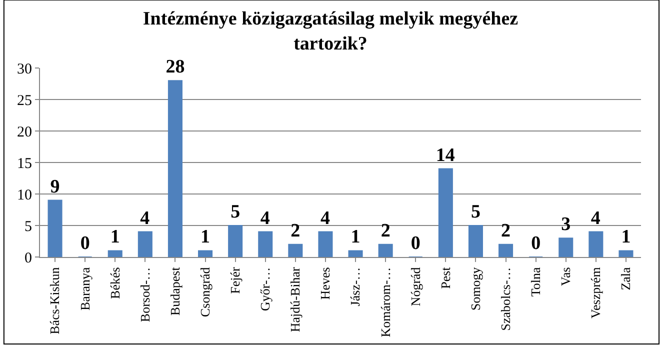 This screenshot has width=661, height=352. Describe the element at coordinates (54, 300) in the screenshot. I see `x-tick-label: Bács-Kiskun` at that location.